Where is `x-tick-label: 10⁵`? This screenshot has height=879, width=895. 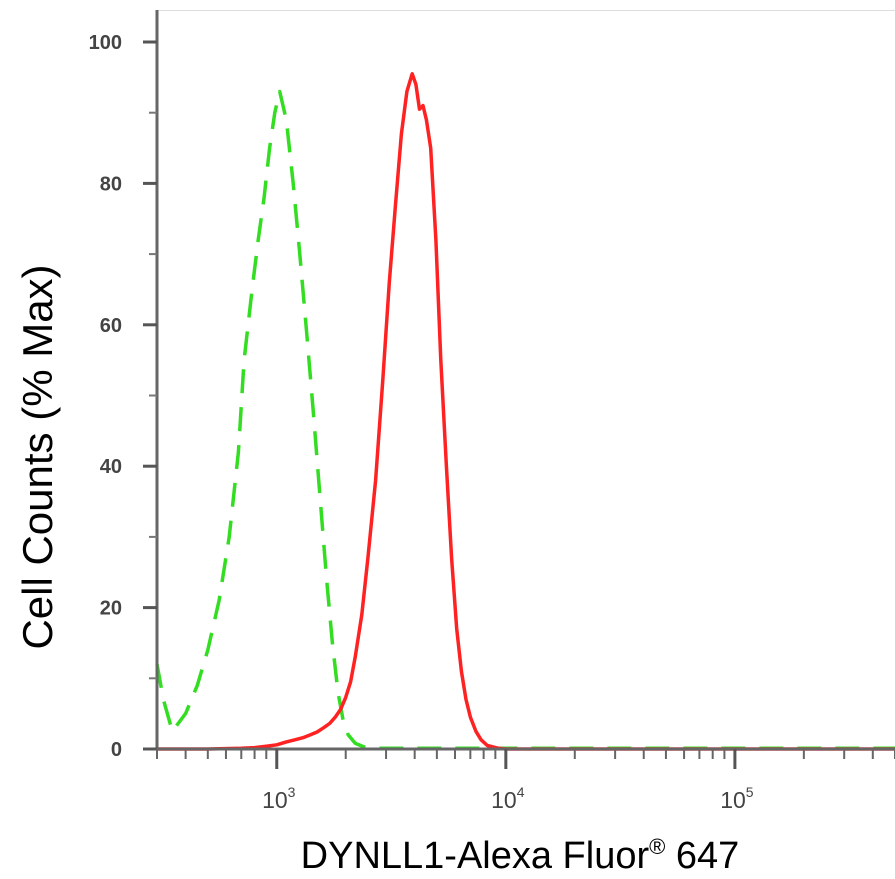 x-tick-label: 10⁵ is located at coordinates (737, 798).